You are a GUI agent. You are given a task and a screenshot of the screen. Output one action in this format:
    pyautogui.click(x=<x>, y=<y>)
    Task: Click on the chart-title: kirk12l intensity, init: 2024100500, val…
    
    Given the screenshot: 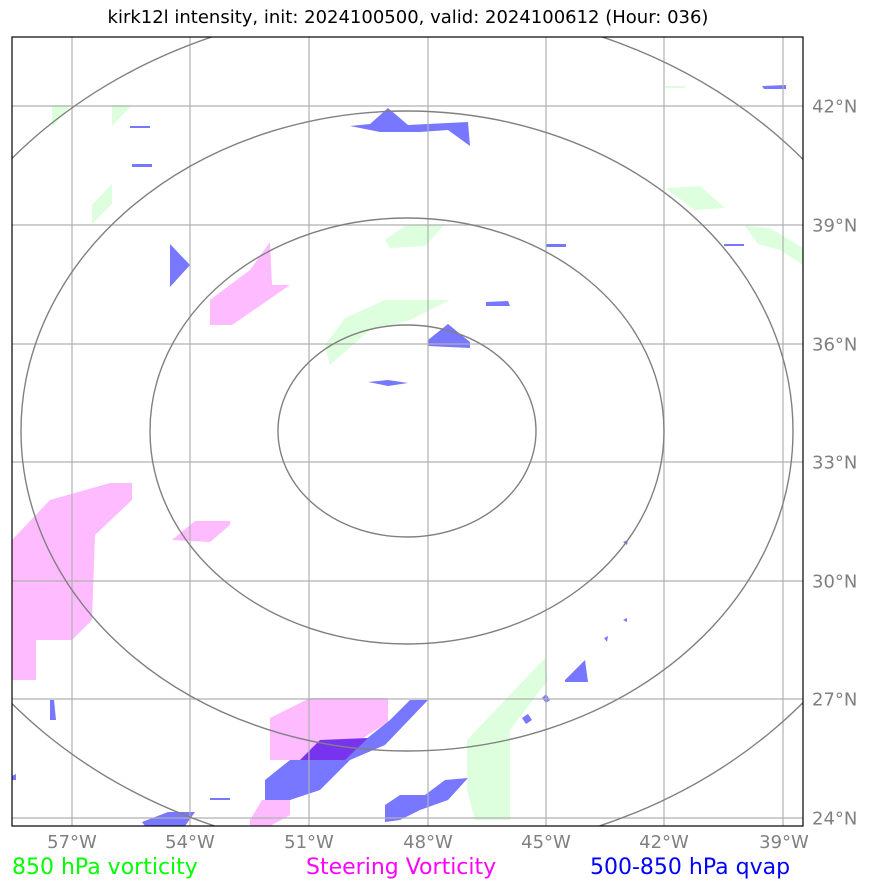 What is the action you would take?
    pyautogui.click(x=408, y=17)
    